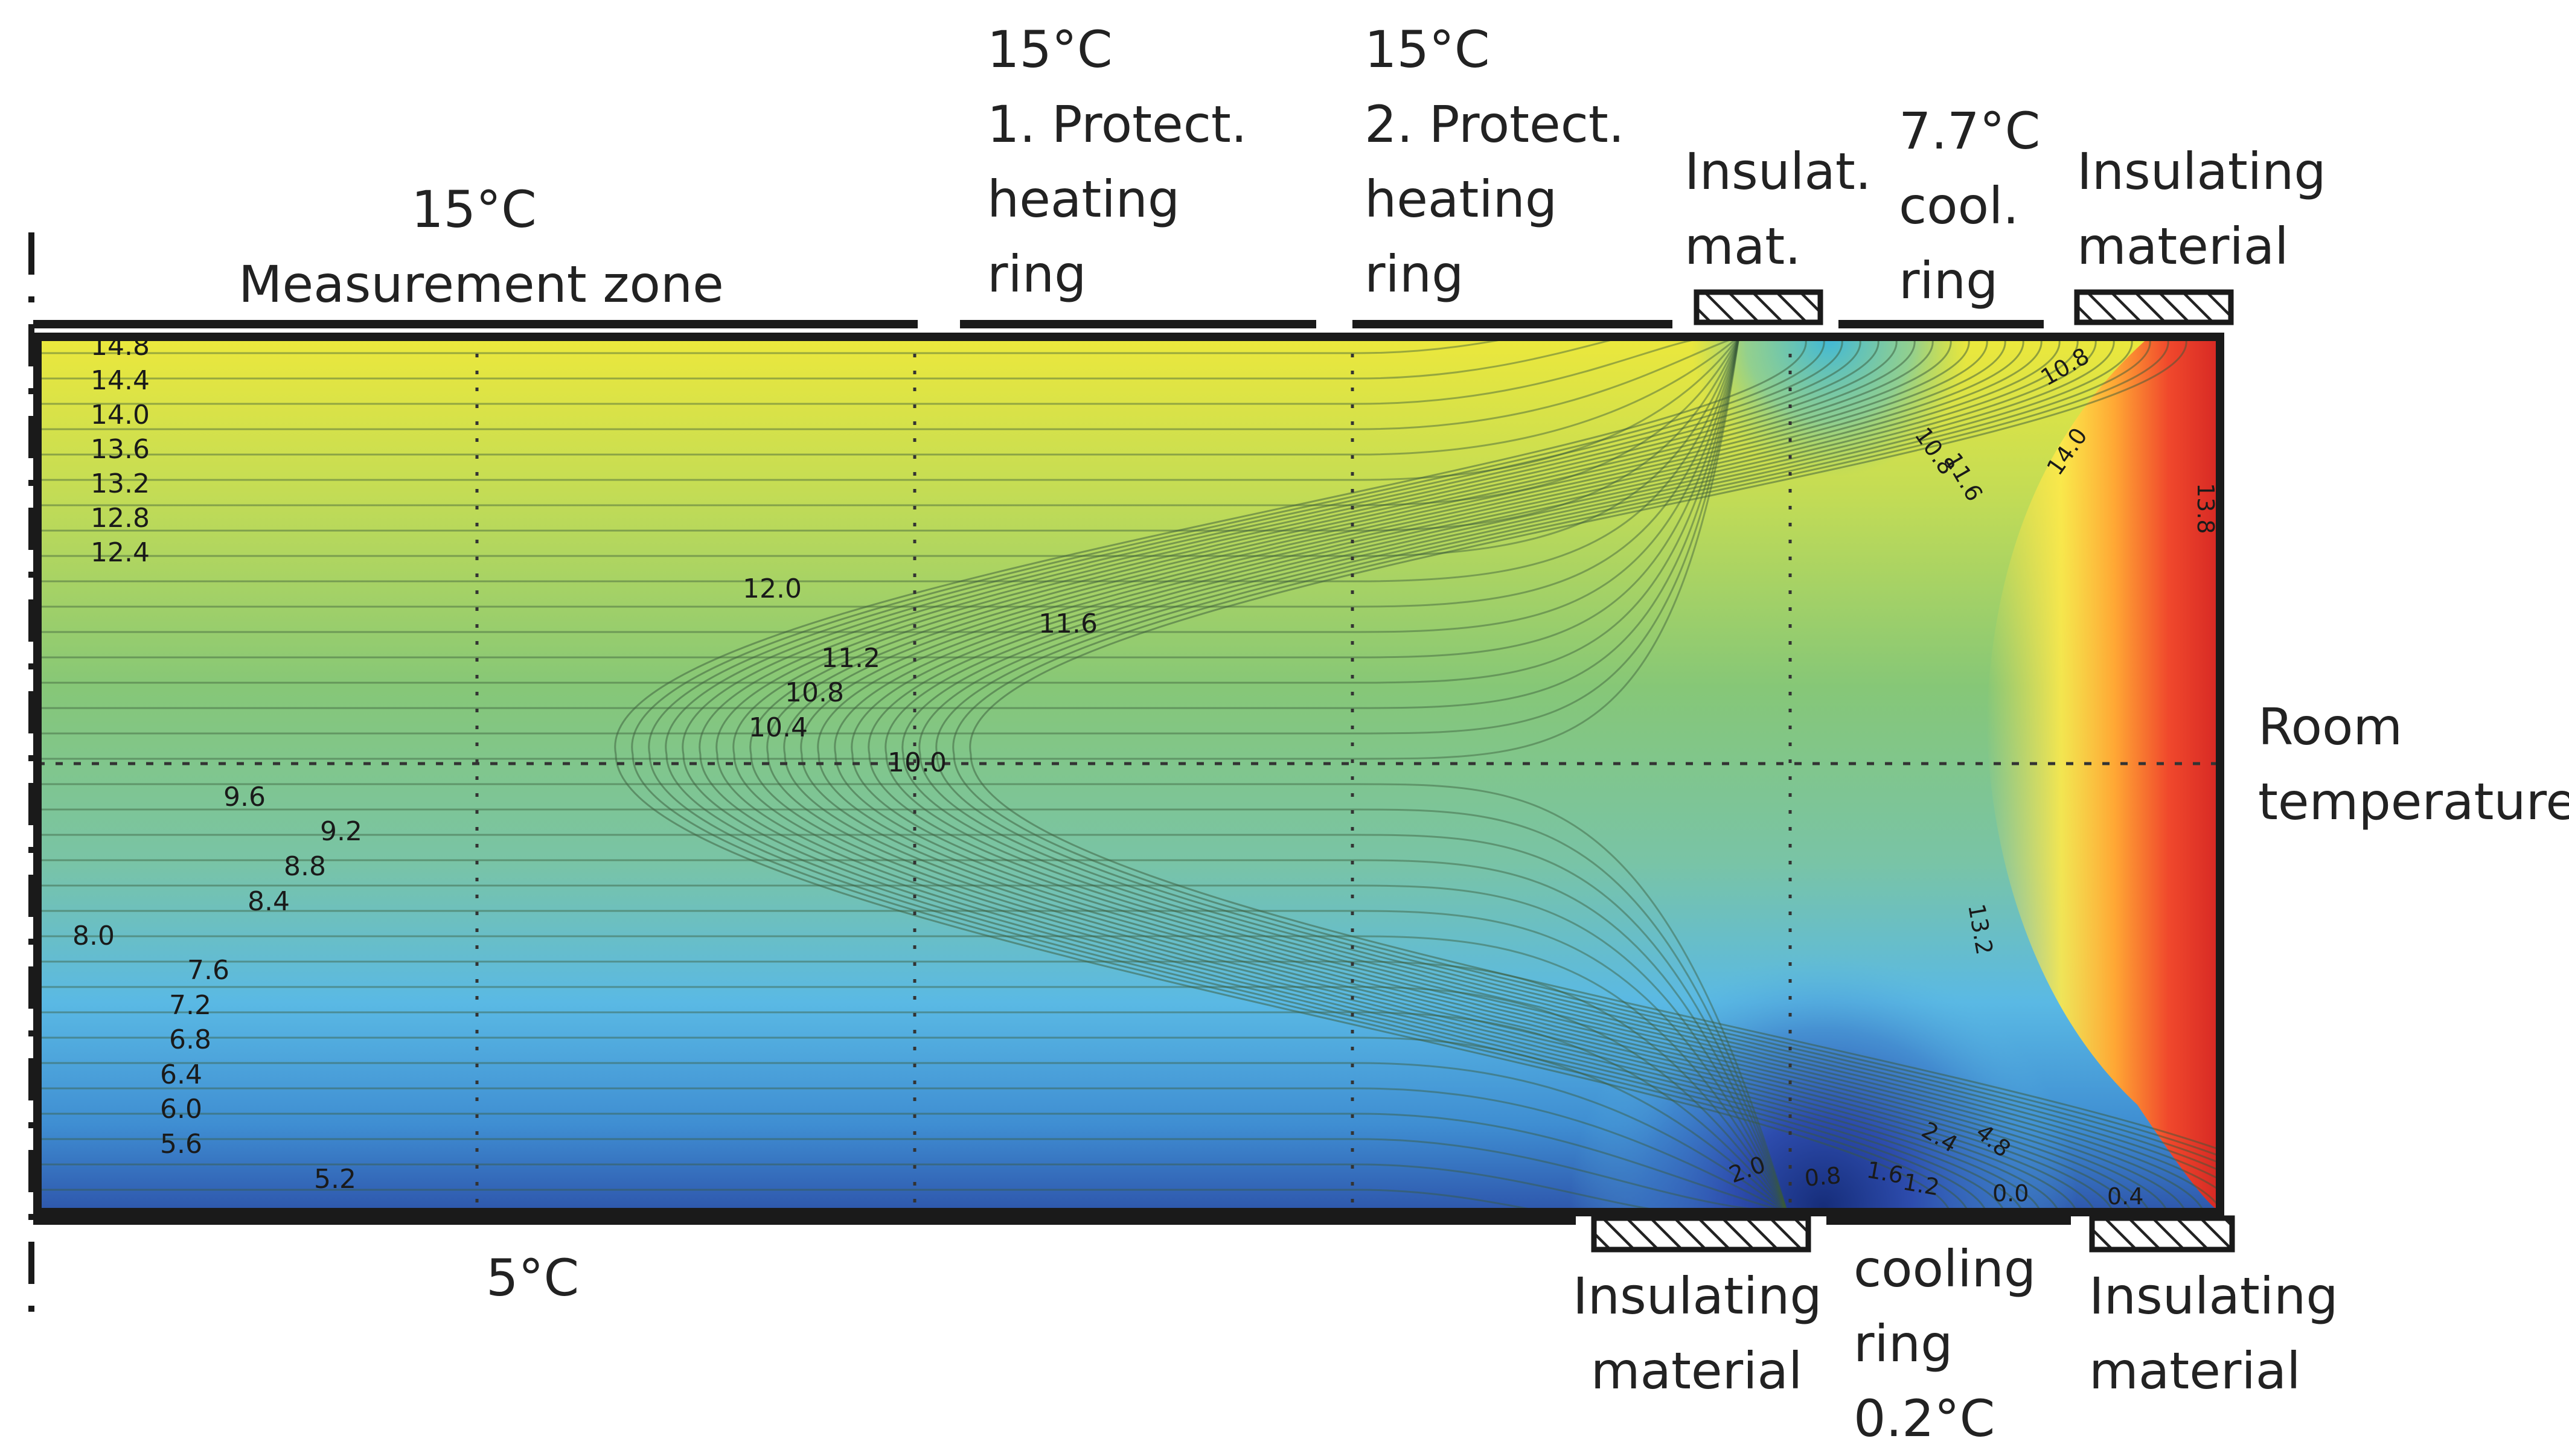 The height and width of the screenshot is (1456, 2569). What do you see at coordinates (1494, 162) in the screenshot?
I see `ring2-label: 15°C 2. Protect. heating ring` at bounding box center [1494, 162].